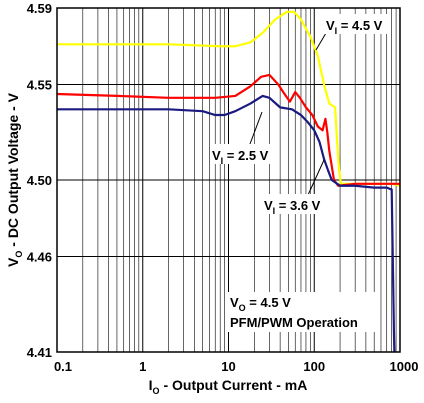 The width and height of the screenshot is (424, 403). What do you see at coordinates (39, 8) in the screenshot?
I see `y-tick-label: 4.59` at bounding box center [39, 8].